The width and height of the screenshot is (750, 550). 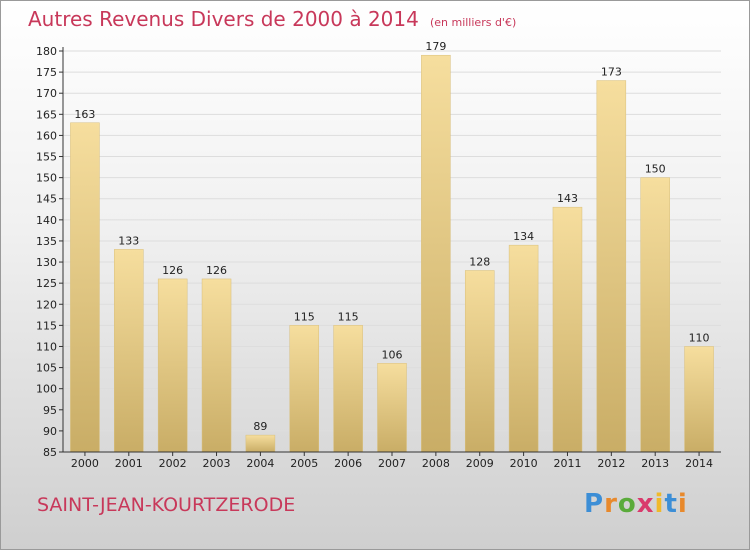 I want to click on y-tick-label: 90, so click(x=50, y=431).